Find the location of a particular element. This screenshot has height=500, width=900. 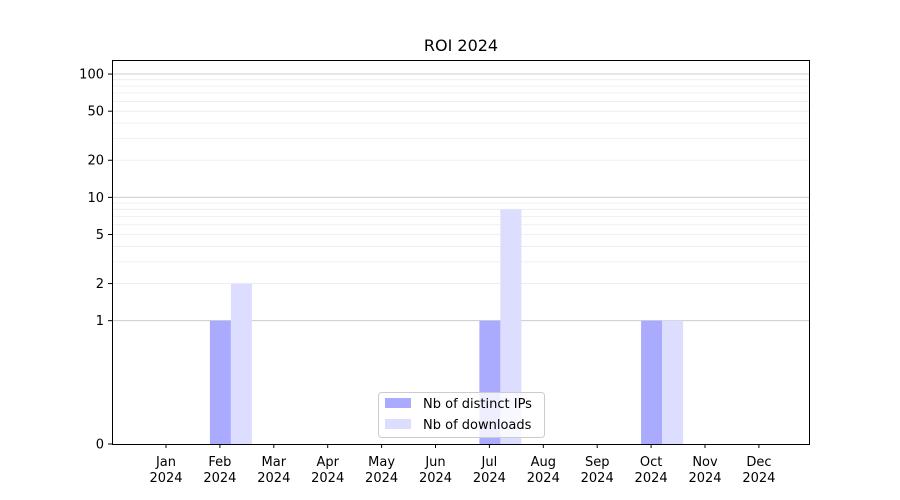

x-tick-label-month: Mar is located at coordinates (274, 462).